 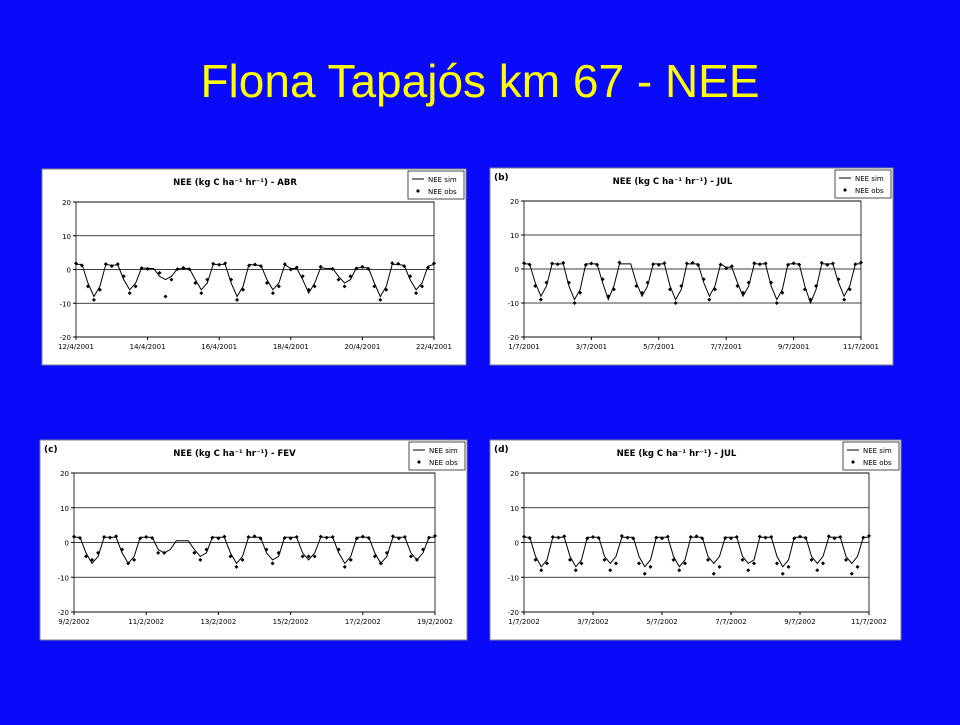 I want to click on panel-label: (b), so click(x=501, y=178).